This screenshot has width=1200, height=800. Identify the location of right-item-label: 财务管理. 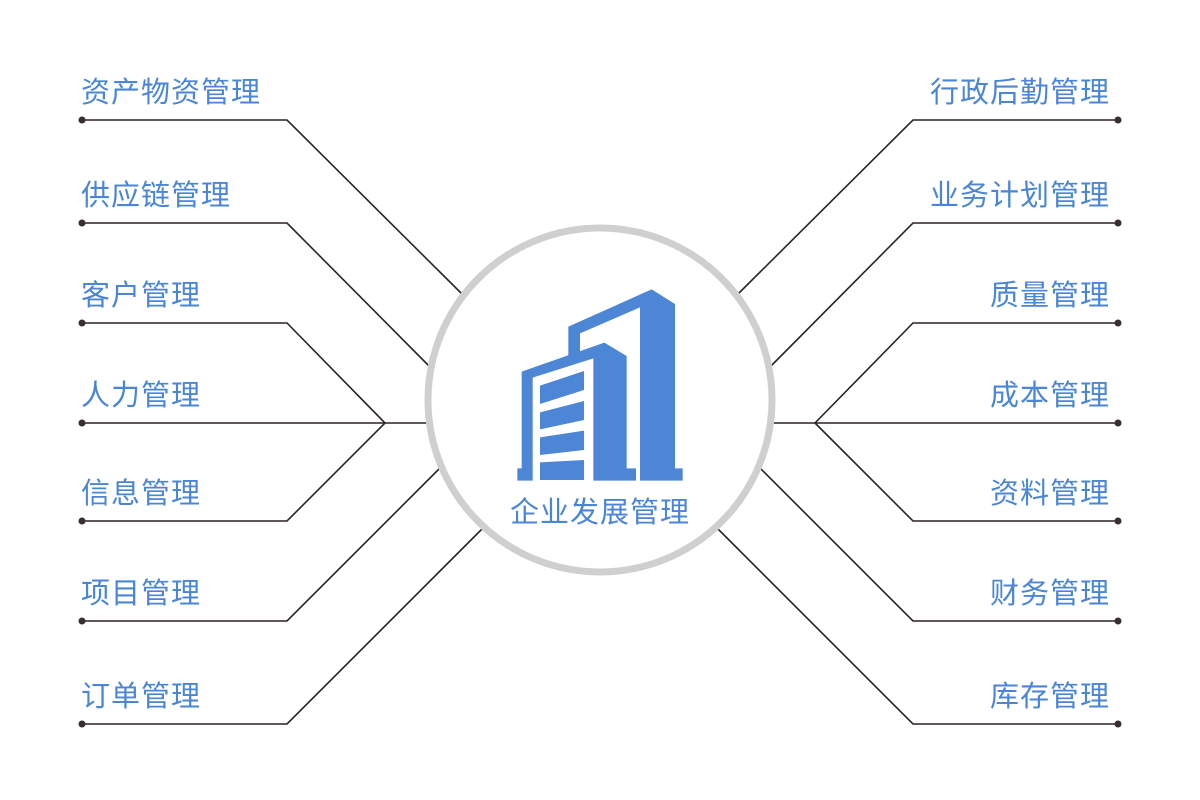
(1049, 593).